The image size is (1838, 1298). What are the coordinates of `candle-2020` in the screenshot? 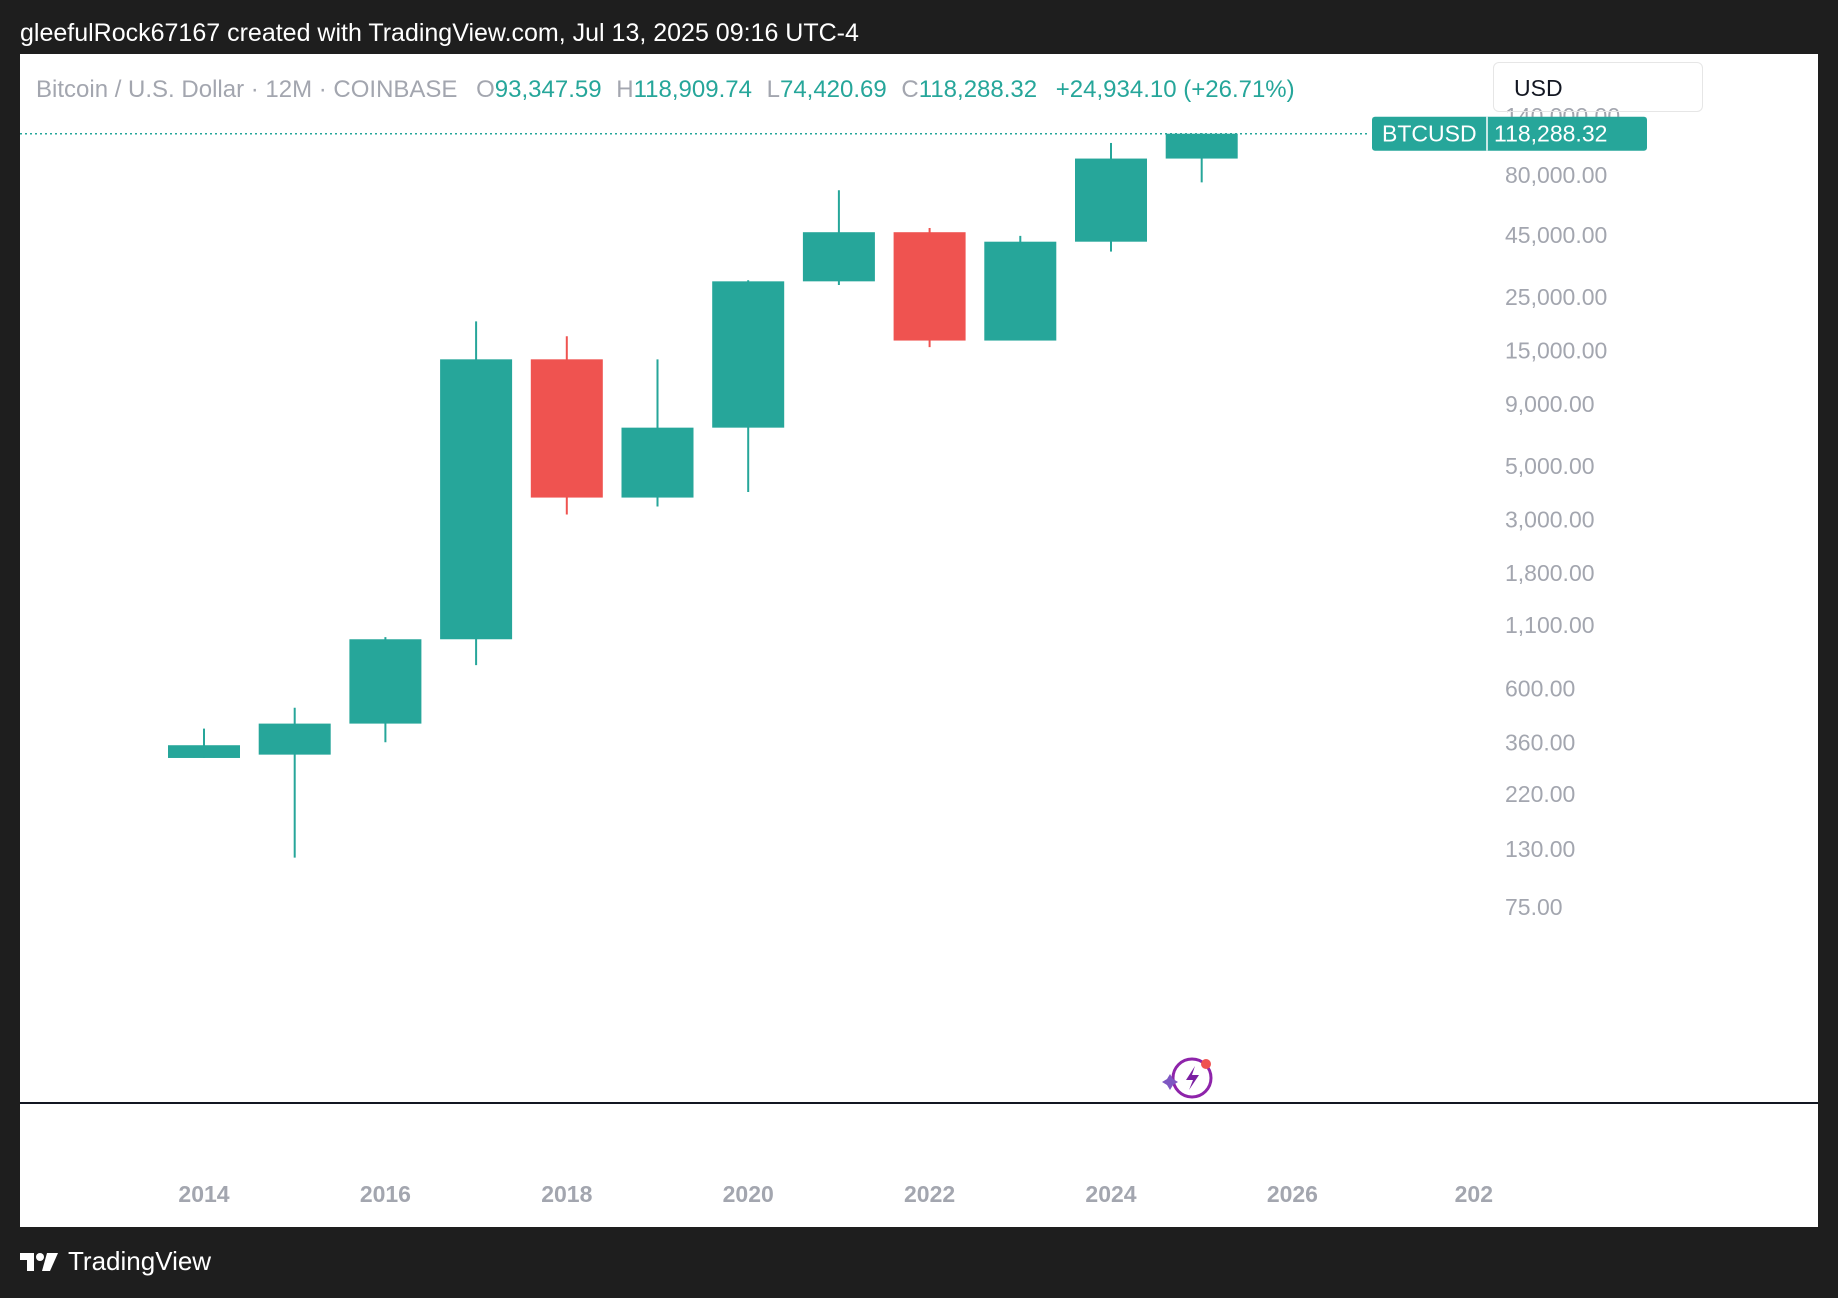 It's located at (748, 386).